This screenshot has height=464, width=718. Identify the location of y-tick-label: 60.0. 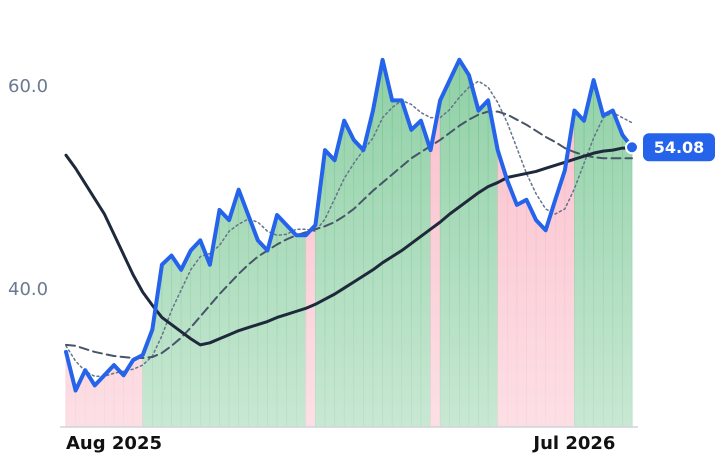
(28, 86).